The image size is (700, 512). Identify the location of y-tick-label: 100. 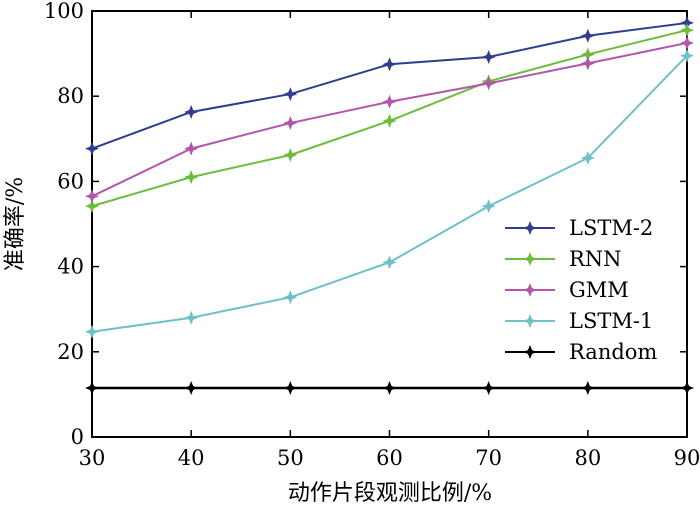
(64, 11).